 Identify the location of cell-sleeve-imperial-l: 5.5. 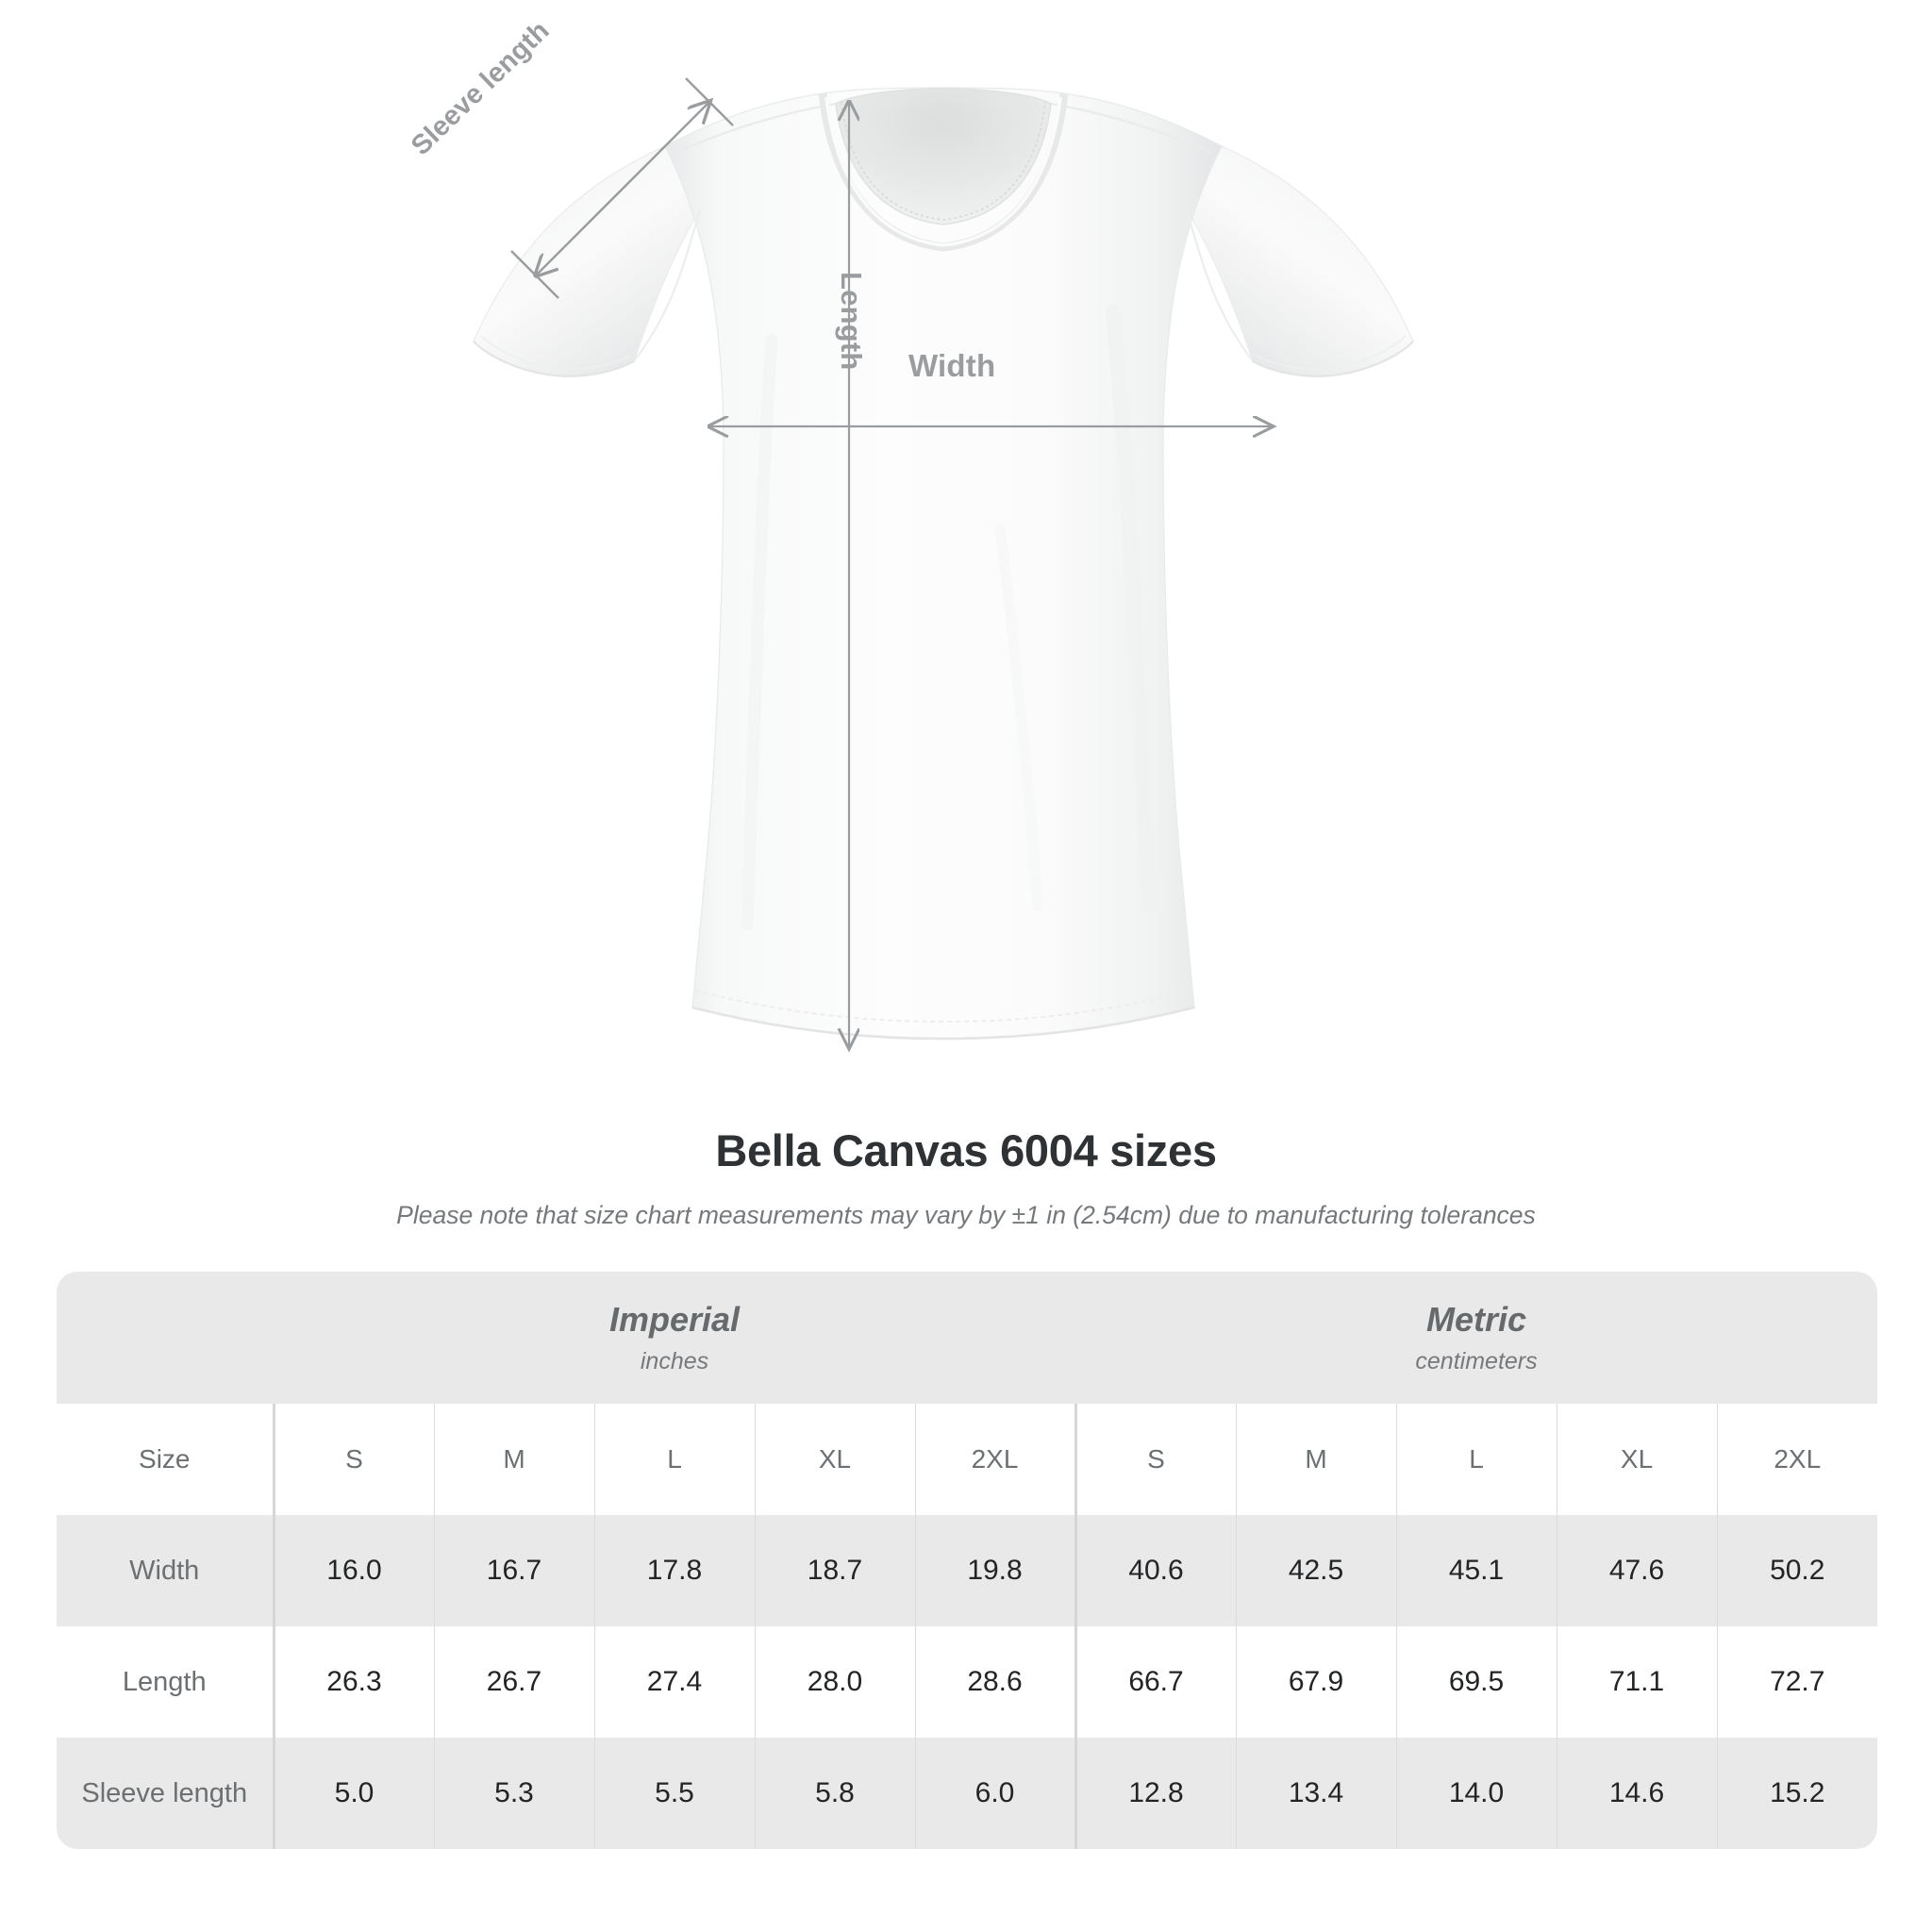
(674, 1794).